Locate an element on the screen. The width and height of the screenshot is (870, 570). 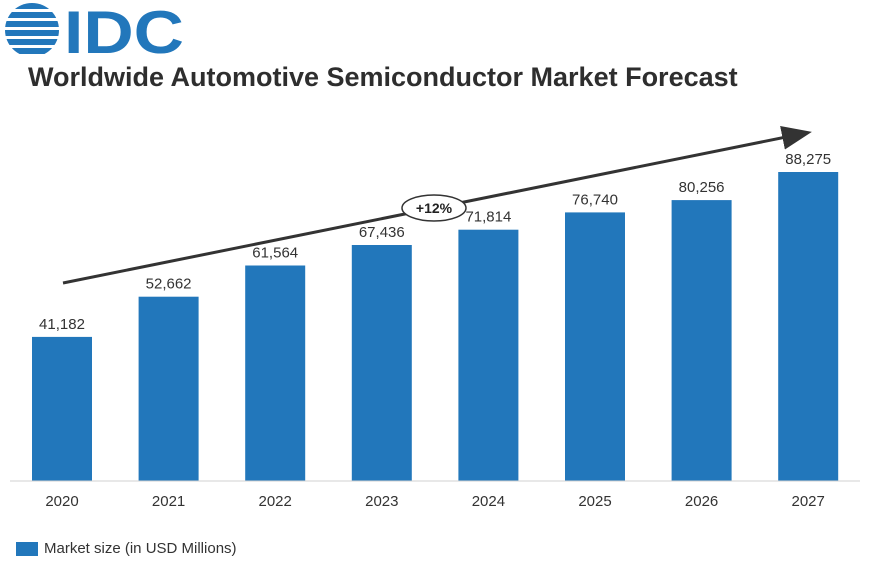
bar-2024 is located at coordinates (488, 355).